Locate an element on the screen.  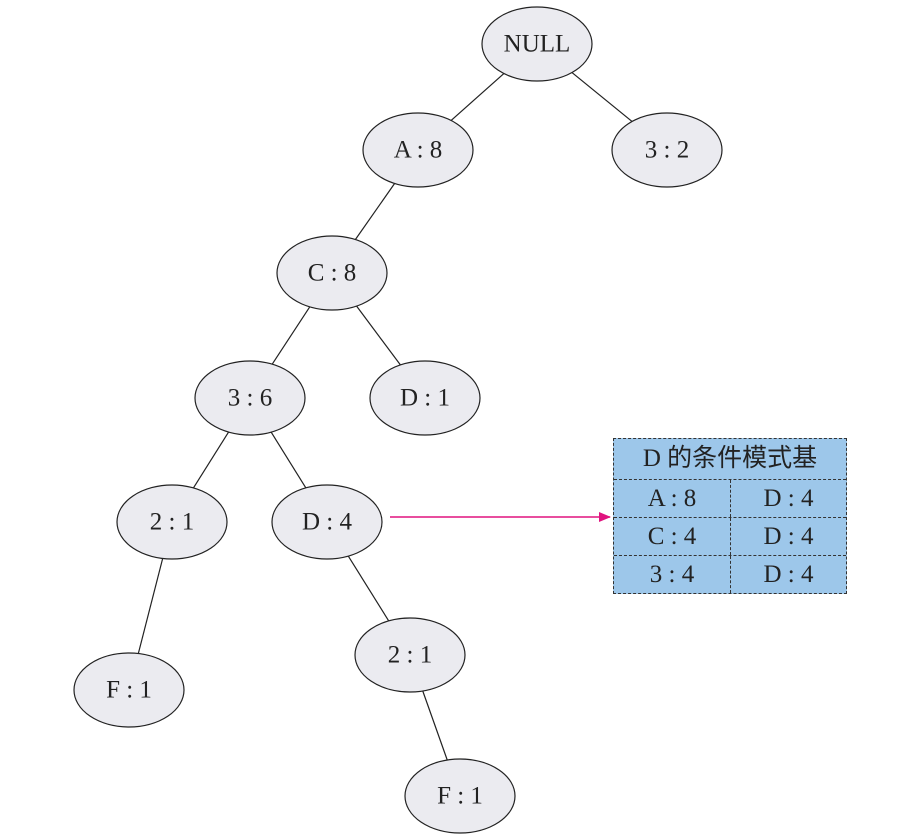
tree-node: NULL is located at coordinates (537, 44).